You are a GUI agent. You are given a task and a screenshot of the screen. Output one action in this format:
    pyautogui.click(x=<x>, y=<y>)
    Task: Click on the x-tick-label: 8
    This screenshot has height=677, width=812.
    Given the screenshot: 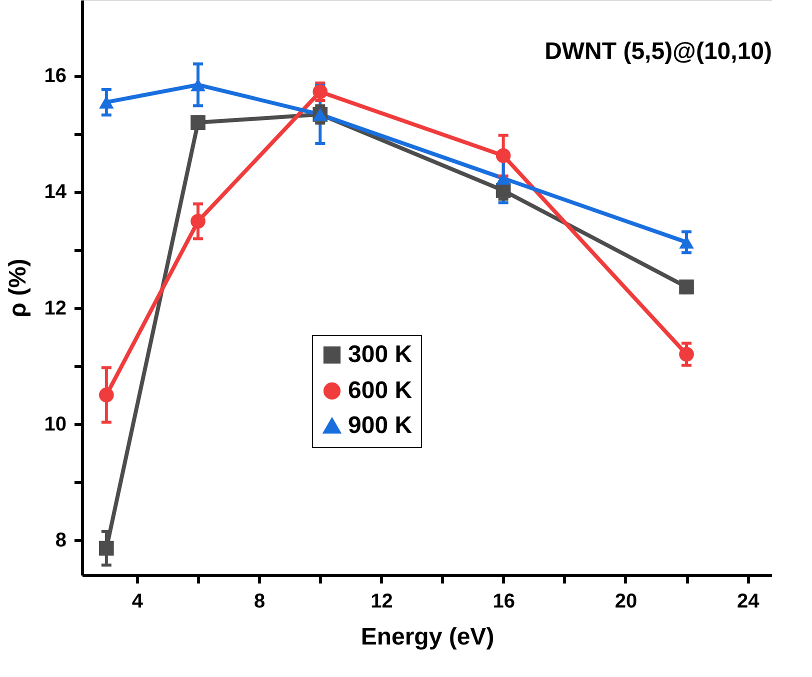 What is the action you would take?
    pyautogui.click(x=260, y=601)
    